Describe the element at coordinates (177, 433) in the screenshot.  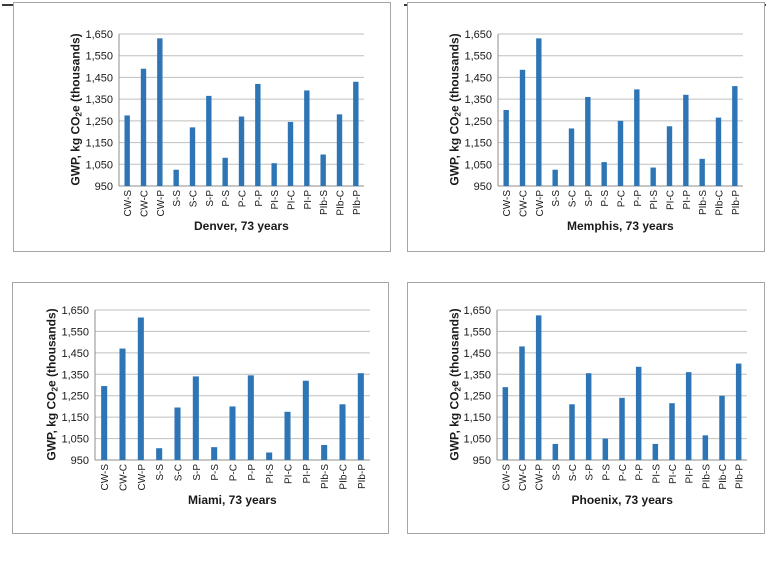
I see `bar-s-c` at that location.